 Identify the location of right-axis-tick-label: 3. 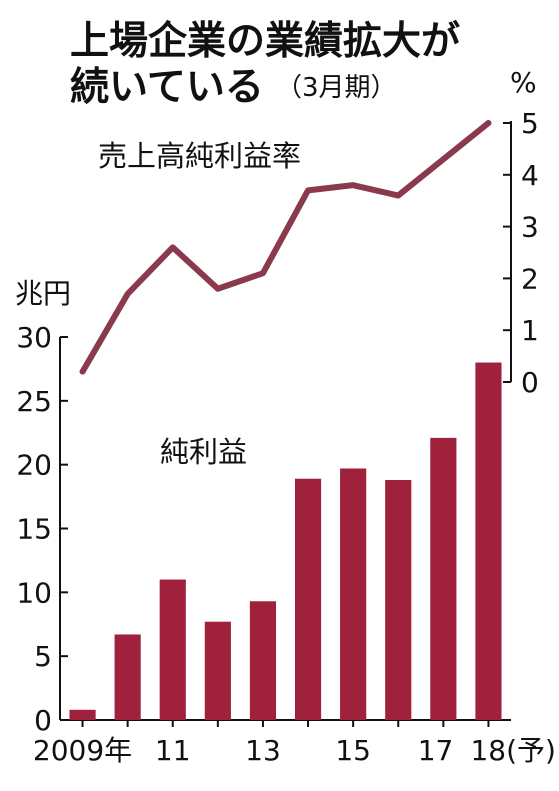
(530, 227).